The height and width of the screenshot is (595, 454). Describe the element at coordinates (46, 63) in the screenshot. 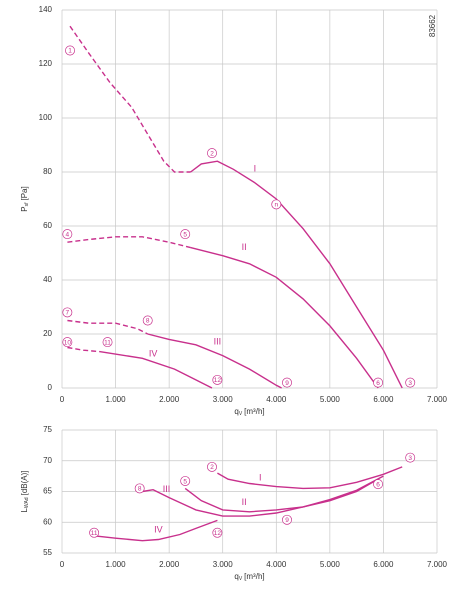

I see `y-tick-label: 120` at that location.